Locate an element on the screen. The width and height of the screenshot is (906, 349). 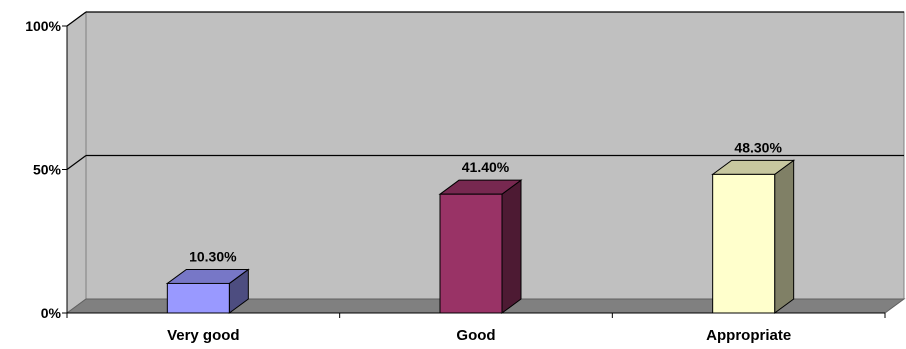
x-tick-label: Good is located at coordinates (475, 335).